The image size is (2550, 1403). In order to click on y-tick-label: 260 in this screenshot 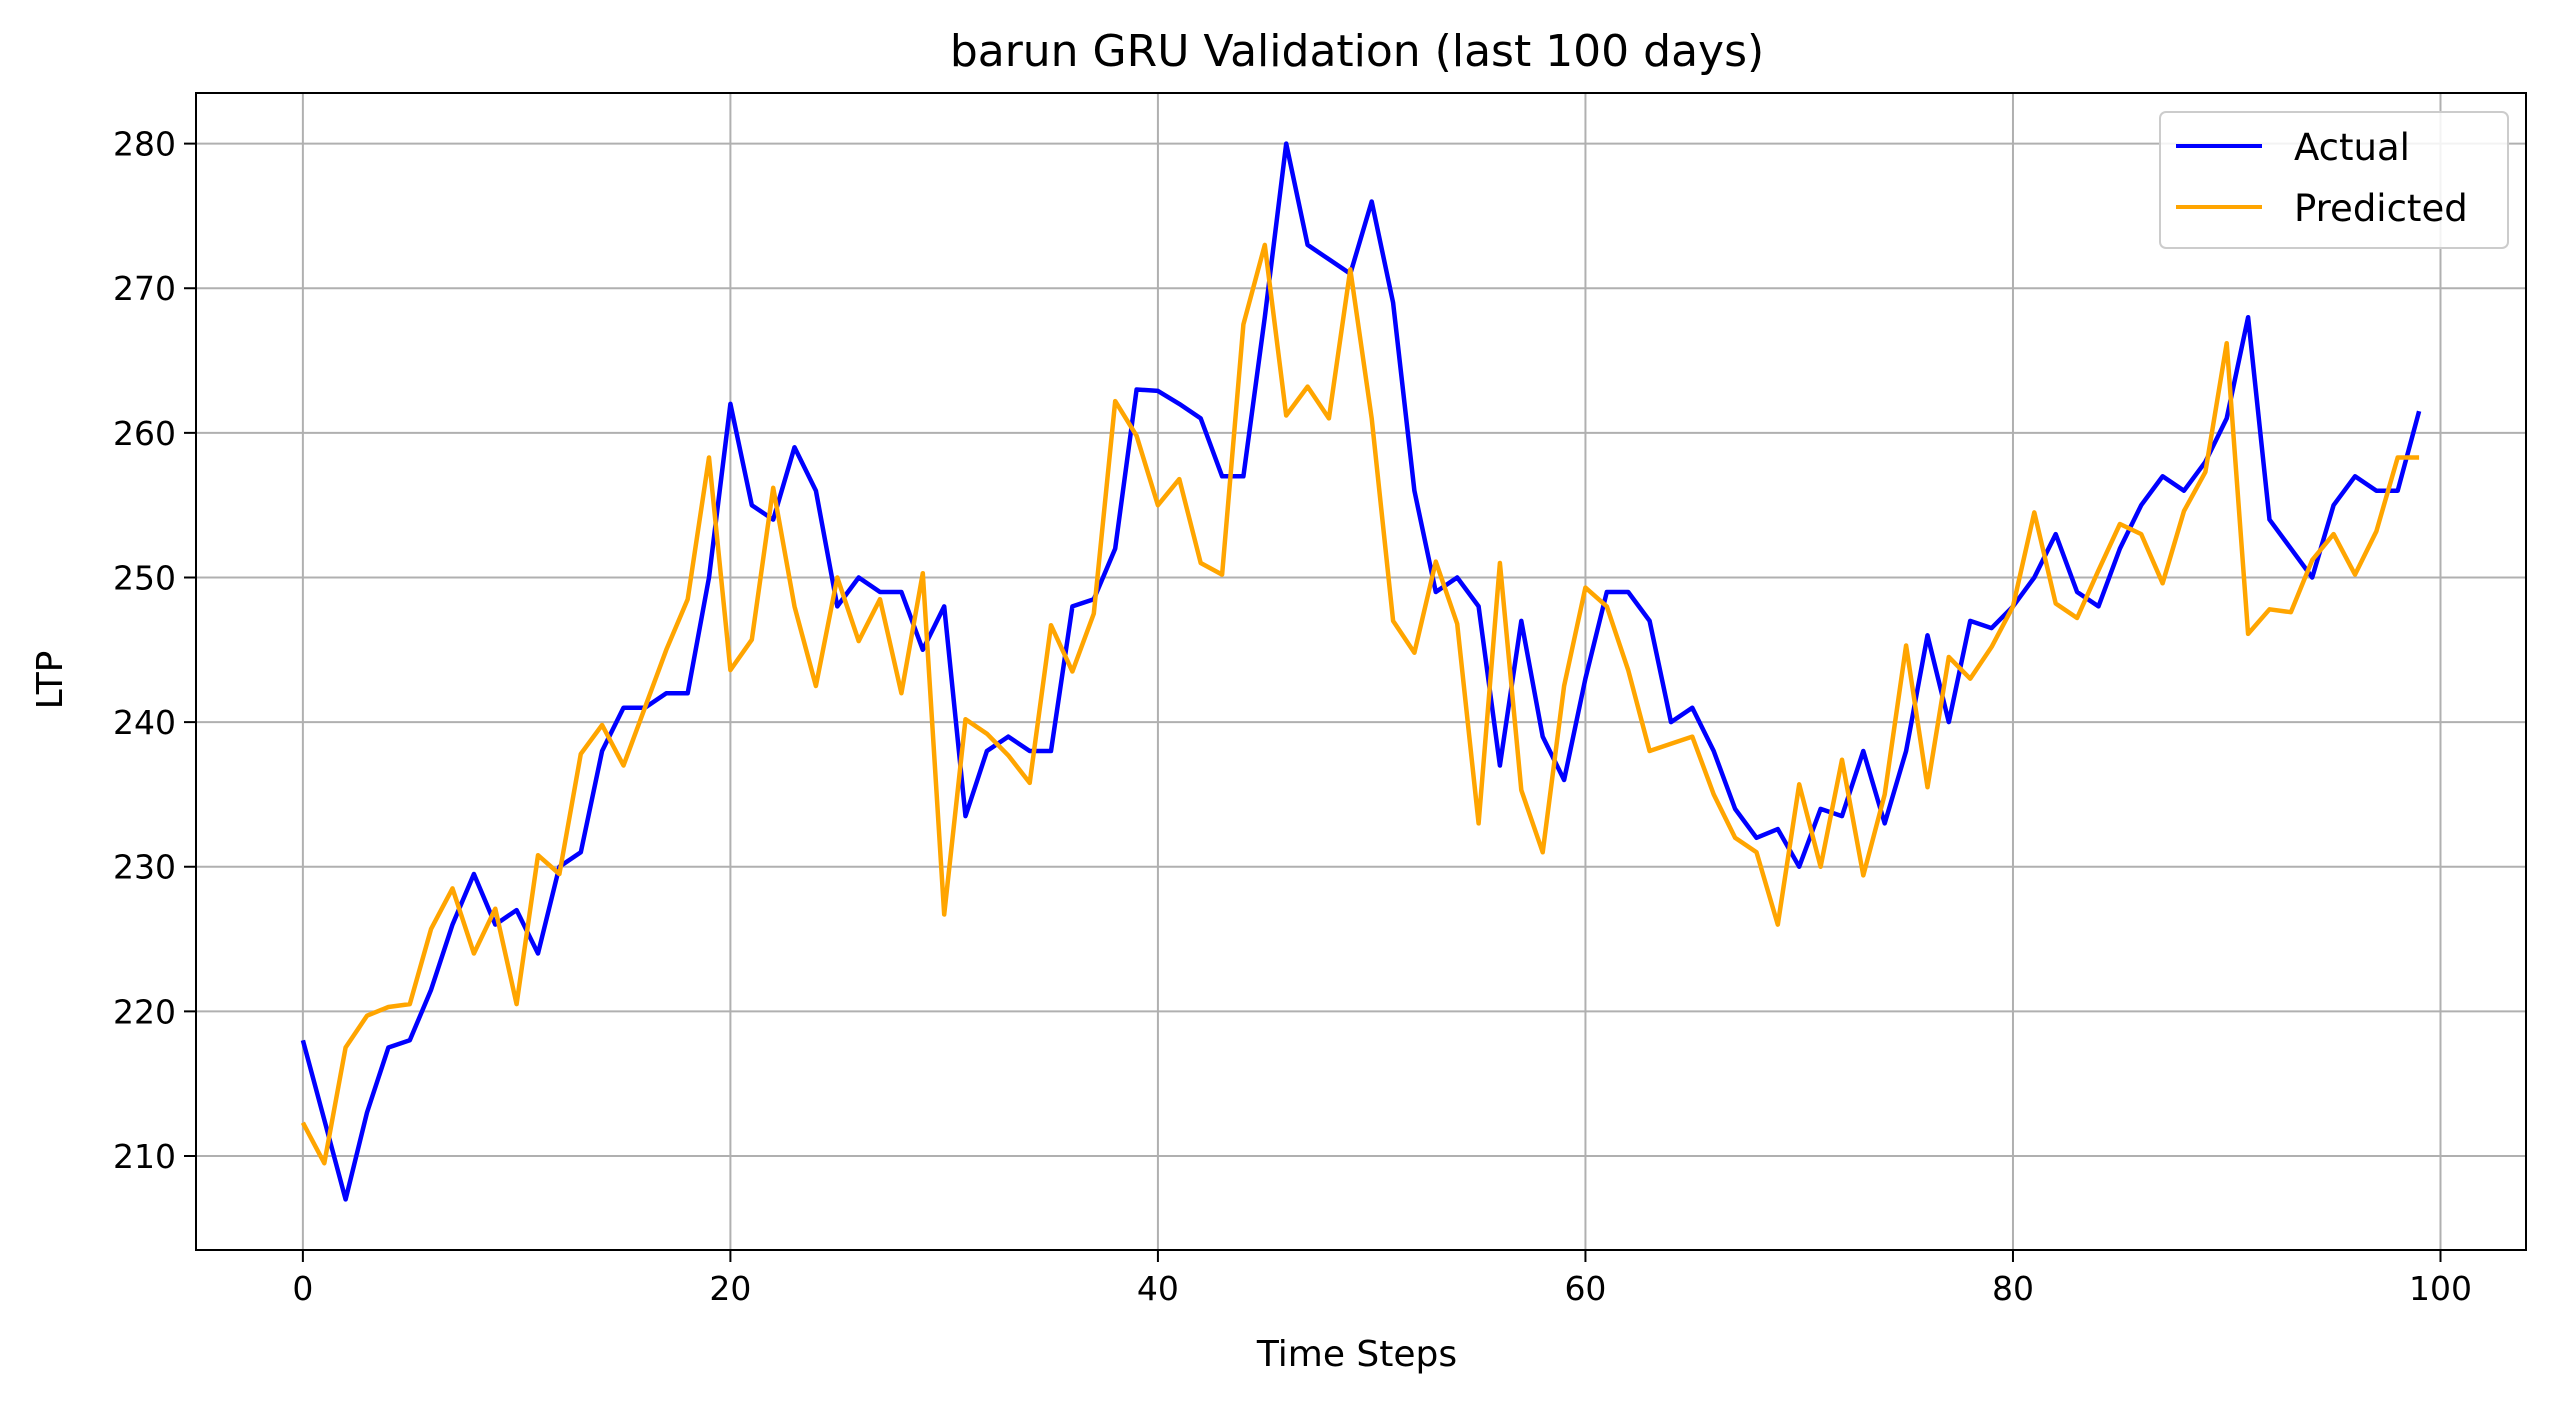, I will do `click(144, 433)`.